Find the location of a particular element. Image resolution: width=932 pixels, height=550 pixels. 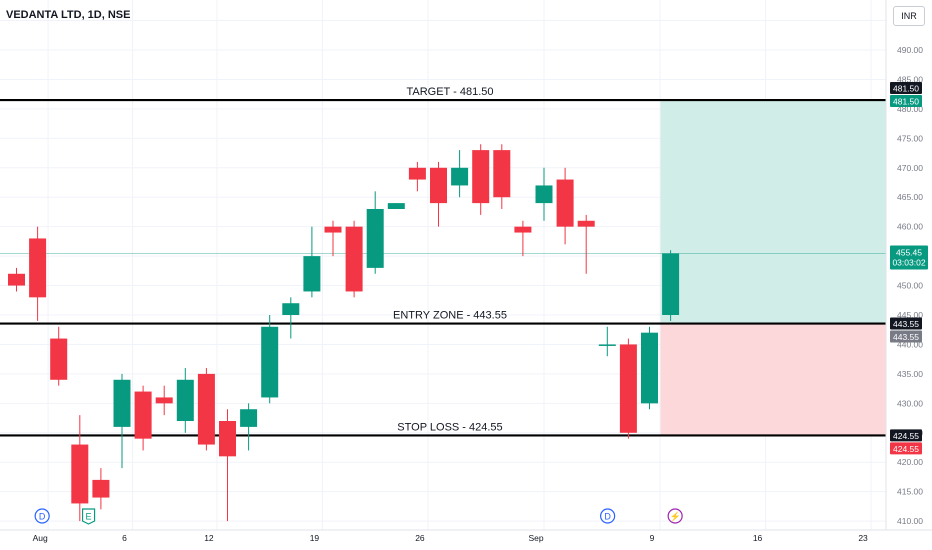

target-axis-badge-text: 481.50 is located at coordinates (906, 89).